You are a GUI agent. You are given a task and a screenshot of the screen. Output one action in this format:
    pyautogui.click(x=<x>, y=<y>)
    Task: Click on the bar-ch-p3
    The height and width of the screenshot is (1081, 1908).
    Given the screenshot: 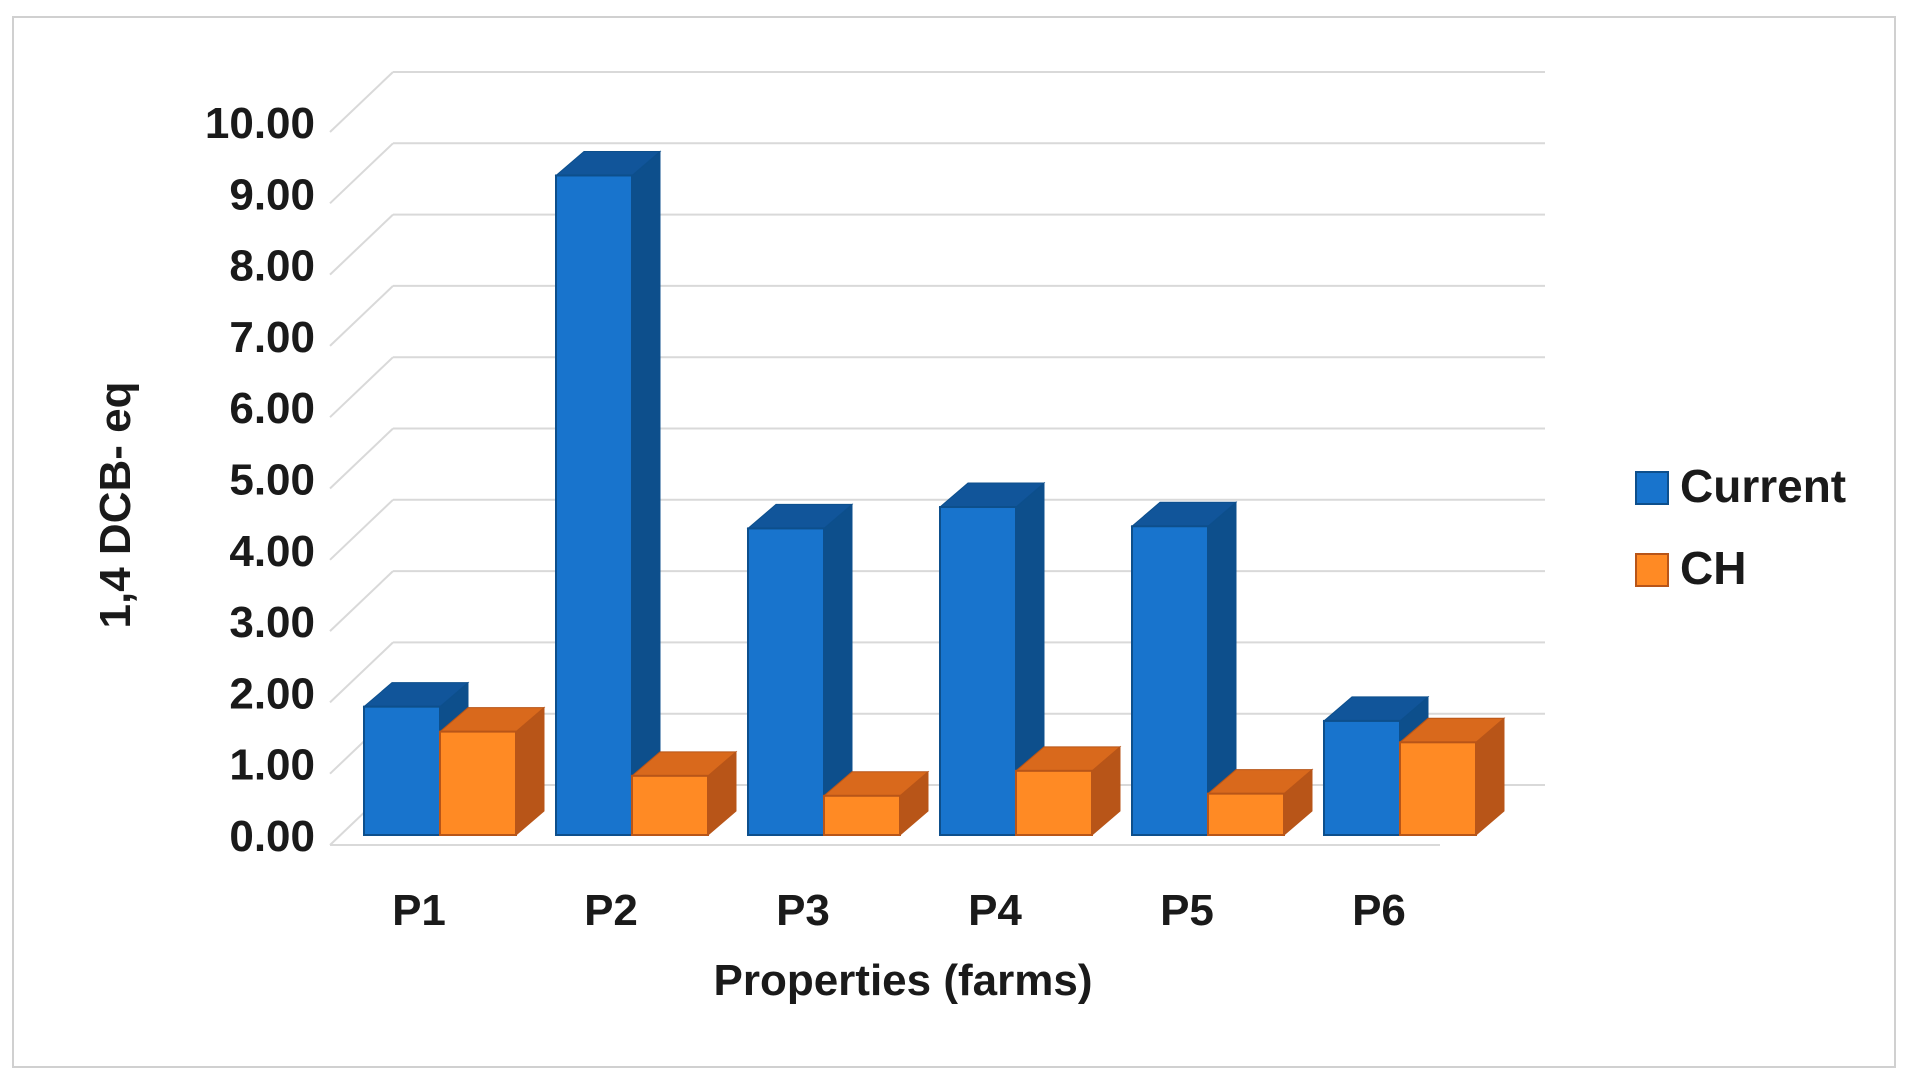 What is the action you would take?
    pyautogui.click(x=876, y=803)
    